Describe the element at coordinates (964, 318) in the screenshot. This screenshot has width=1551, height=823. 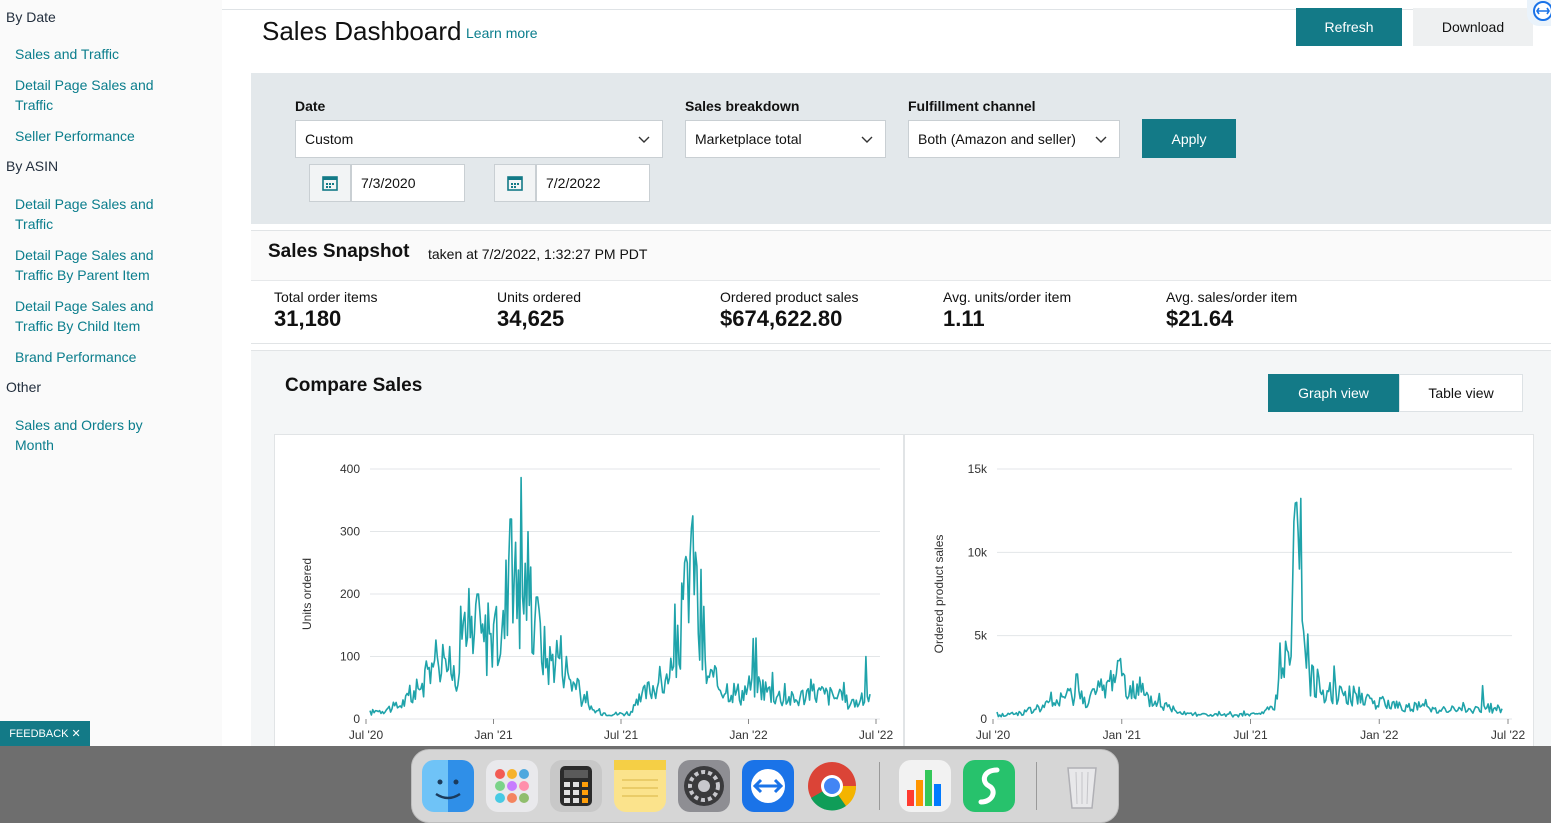
I see `metric-value: 1.11` at that location.